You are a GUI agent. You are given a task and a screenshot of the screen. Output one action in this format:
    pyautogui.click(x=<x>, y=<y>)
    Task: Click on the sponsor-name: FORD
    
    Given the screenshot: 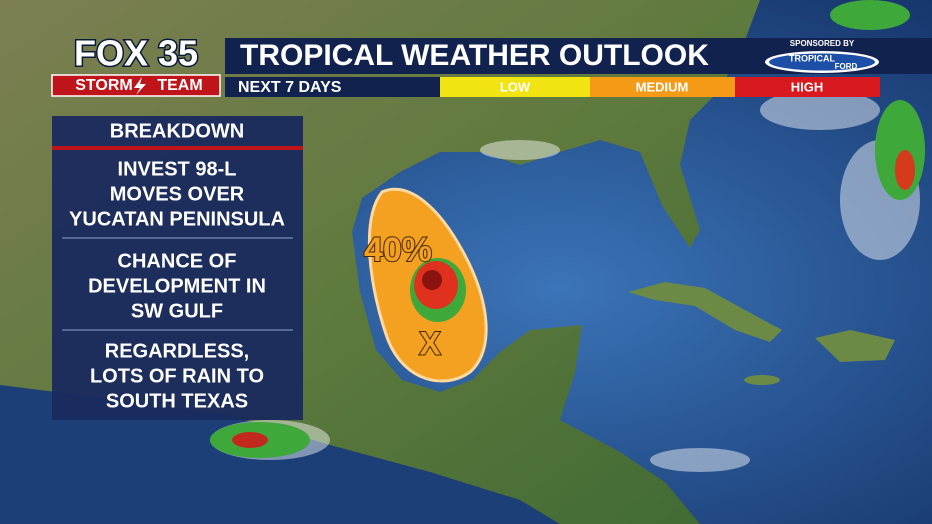 What is the action you would take?
    pyautogui.click(x=846, y=66)
    